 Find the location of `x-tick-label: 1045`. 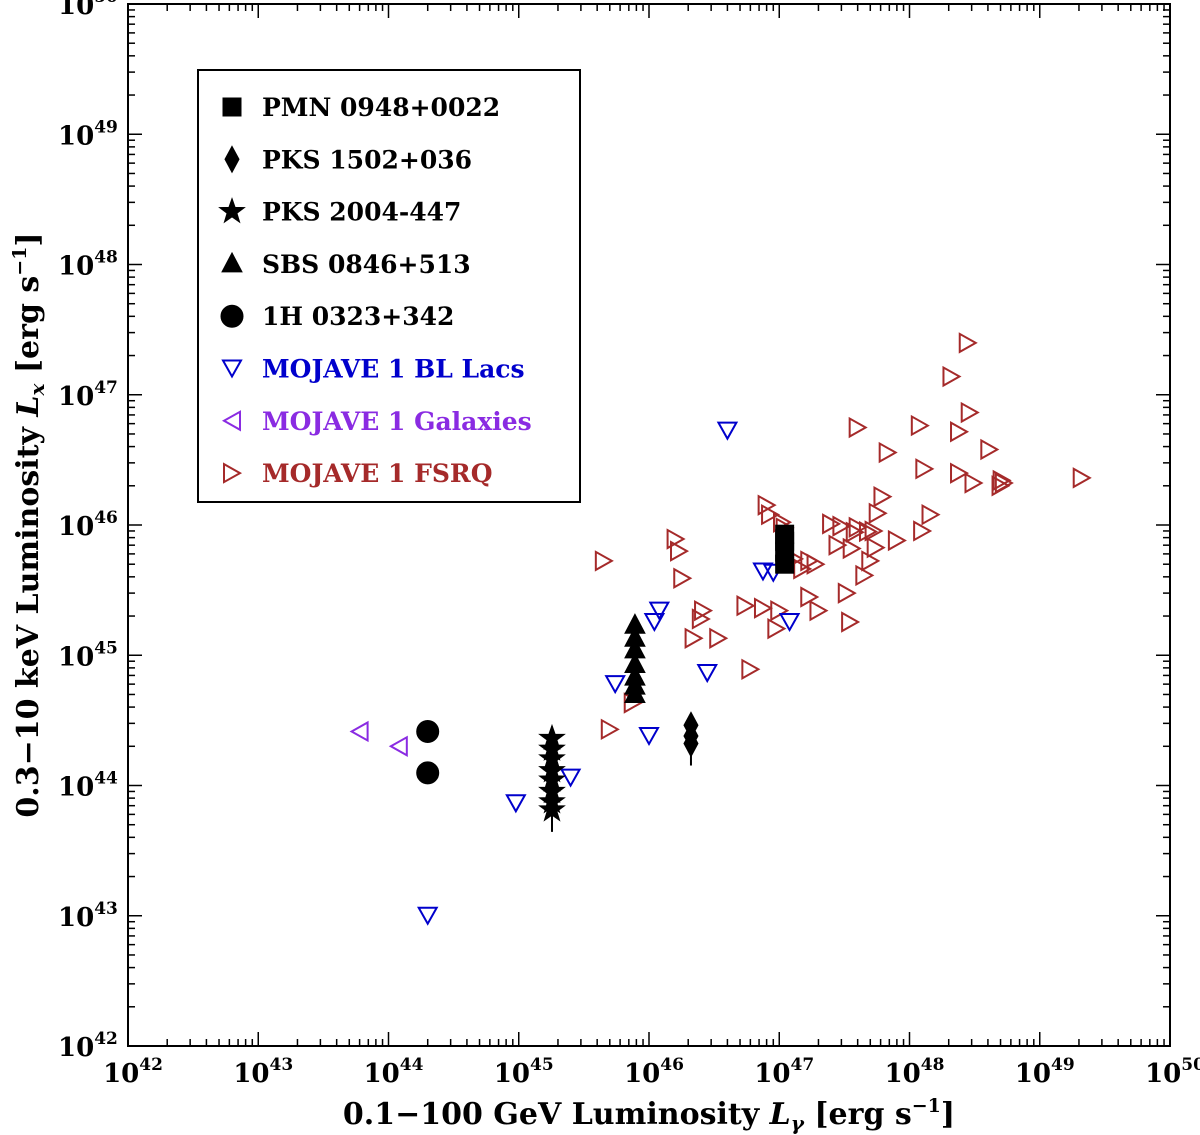

x-tick-label: 1045 is located at coordinates (524, 1072).